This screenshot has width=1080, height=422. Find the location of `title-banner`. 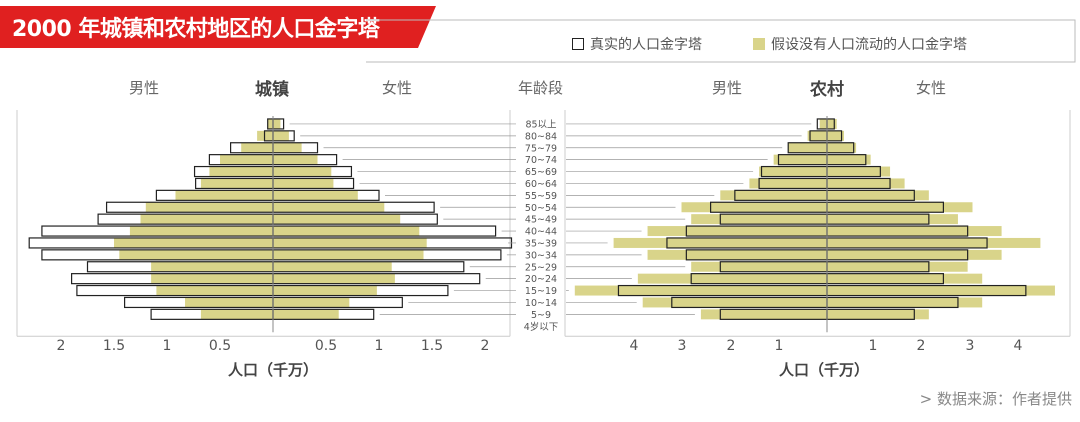

title-banner is located at coordinates (218, 27).